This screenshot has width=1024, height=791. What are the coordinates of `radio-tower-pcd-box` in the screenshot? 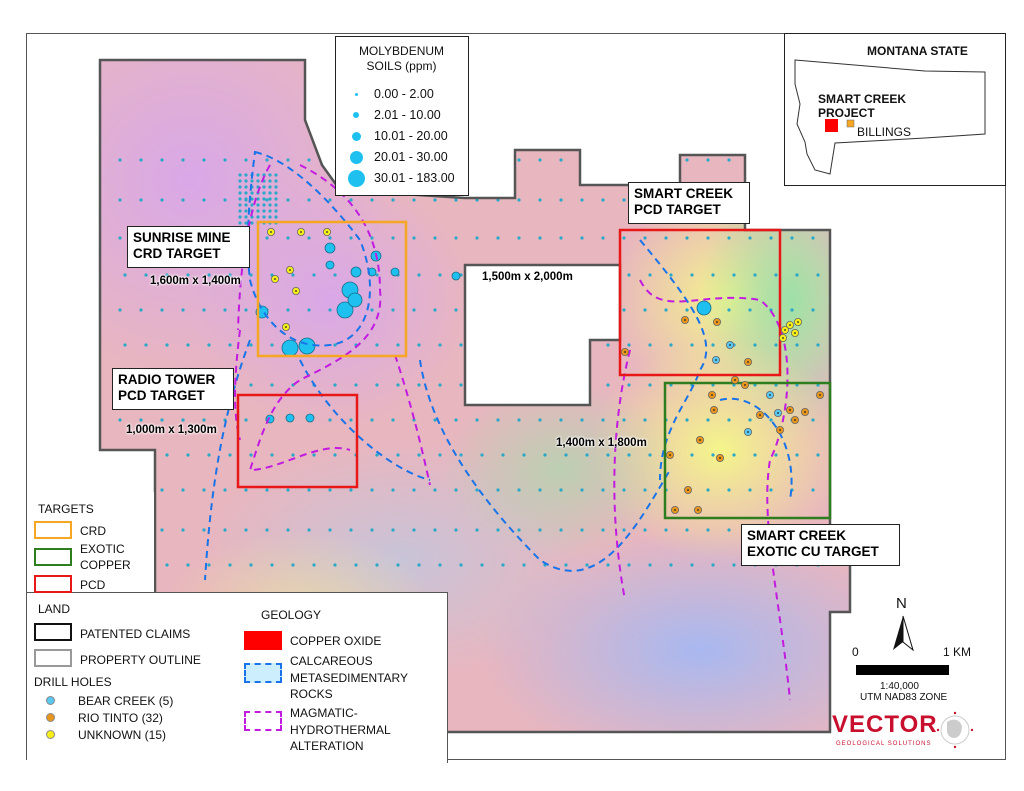 It's located at (297, 441).